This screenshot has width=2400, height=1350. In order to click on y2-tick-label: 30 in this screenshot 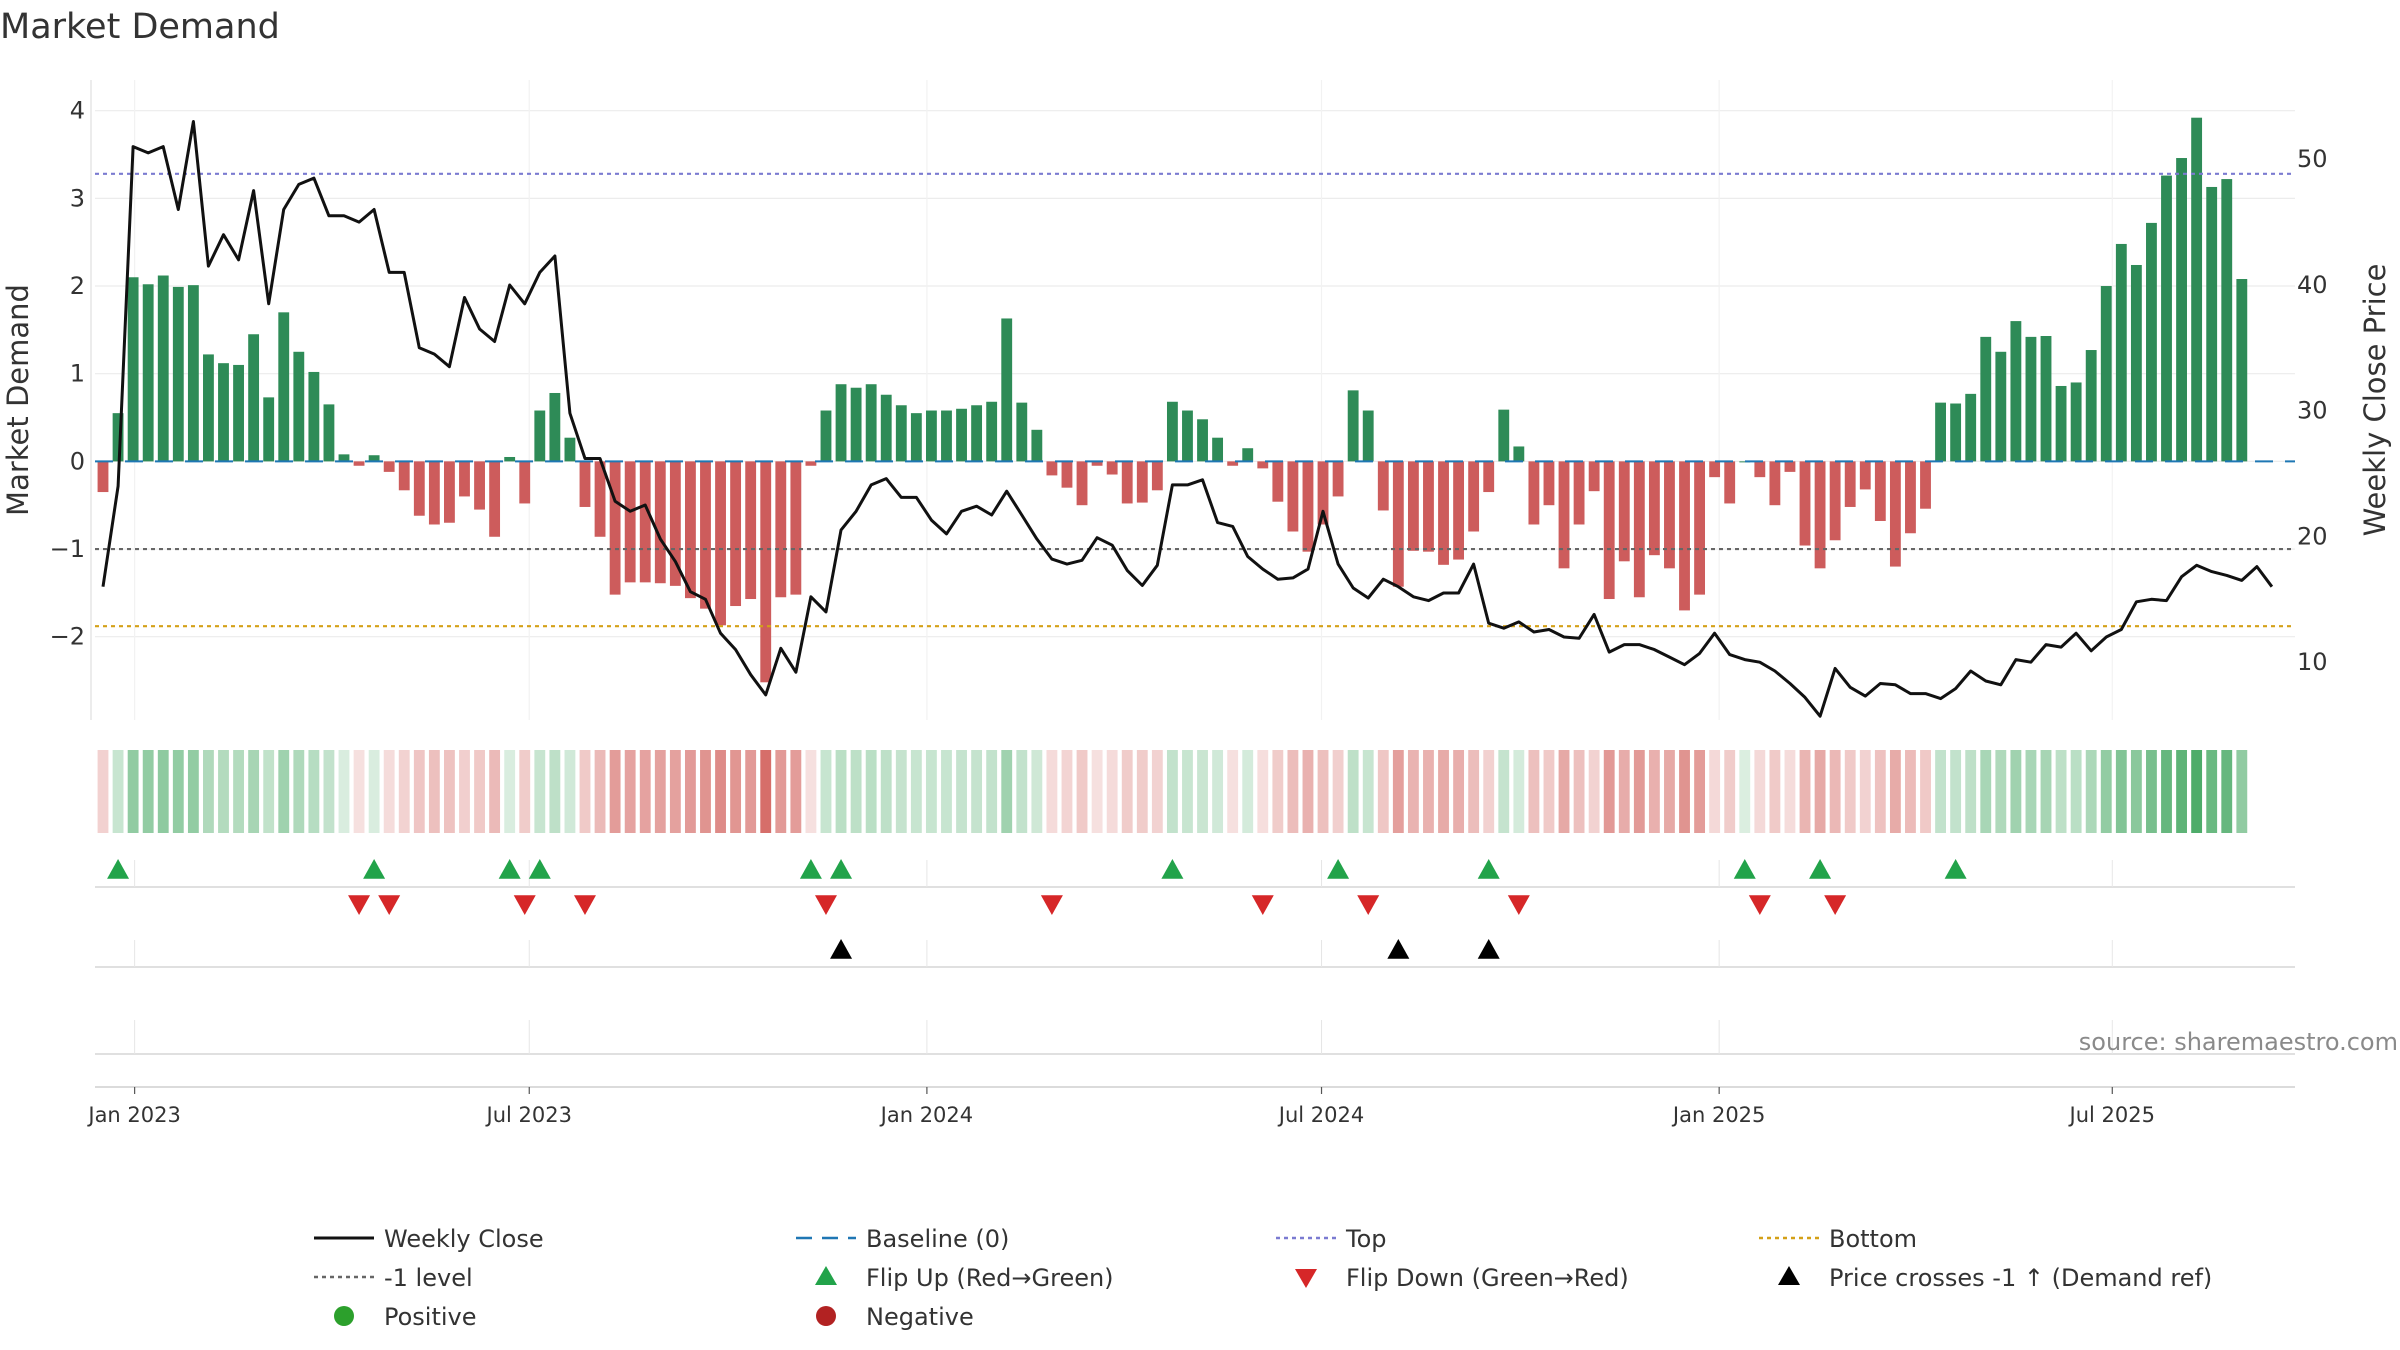, I will do `click(2312, 411)`.